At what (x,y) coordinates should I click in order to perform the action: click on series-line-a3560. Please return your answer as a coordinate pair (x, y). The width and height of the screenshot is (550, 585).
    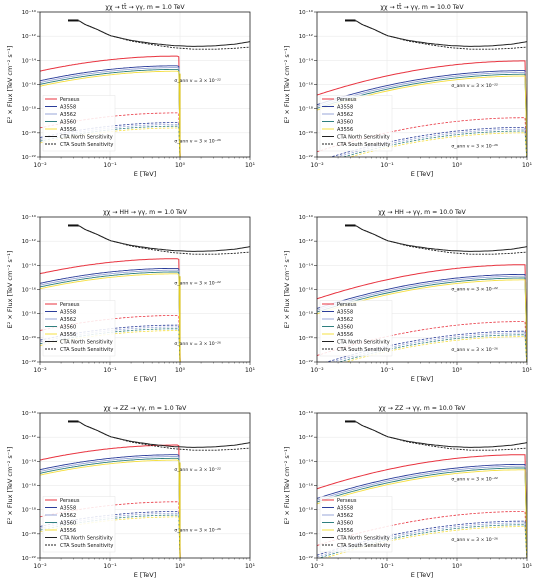
    Looking at the image, I should click on (110, 316).